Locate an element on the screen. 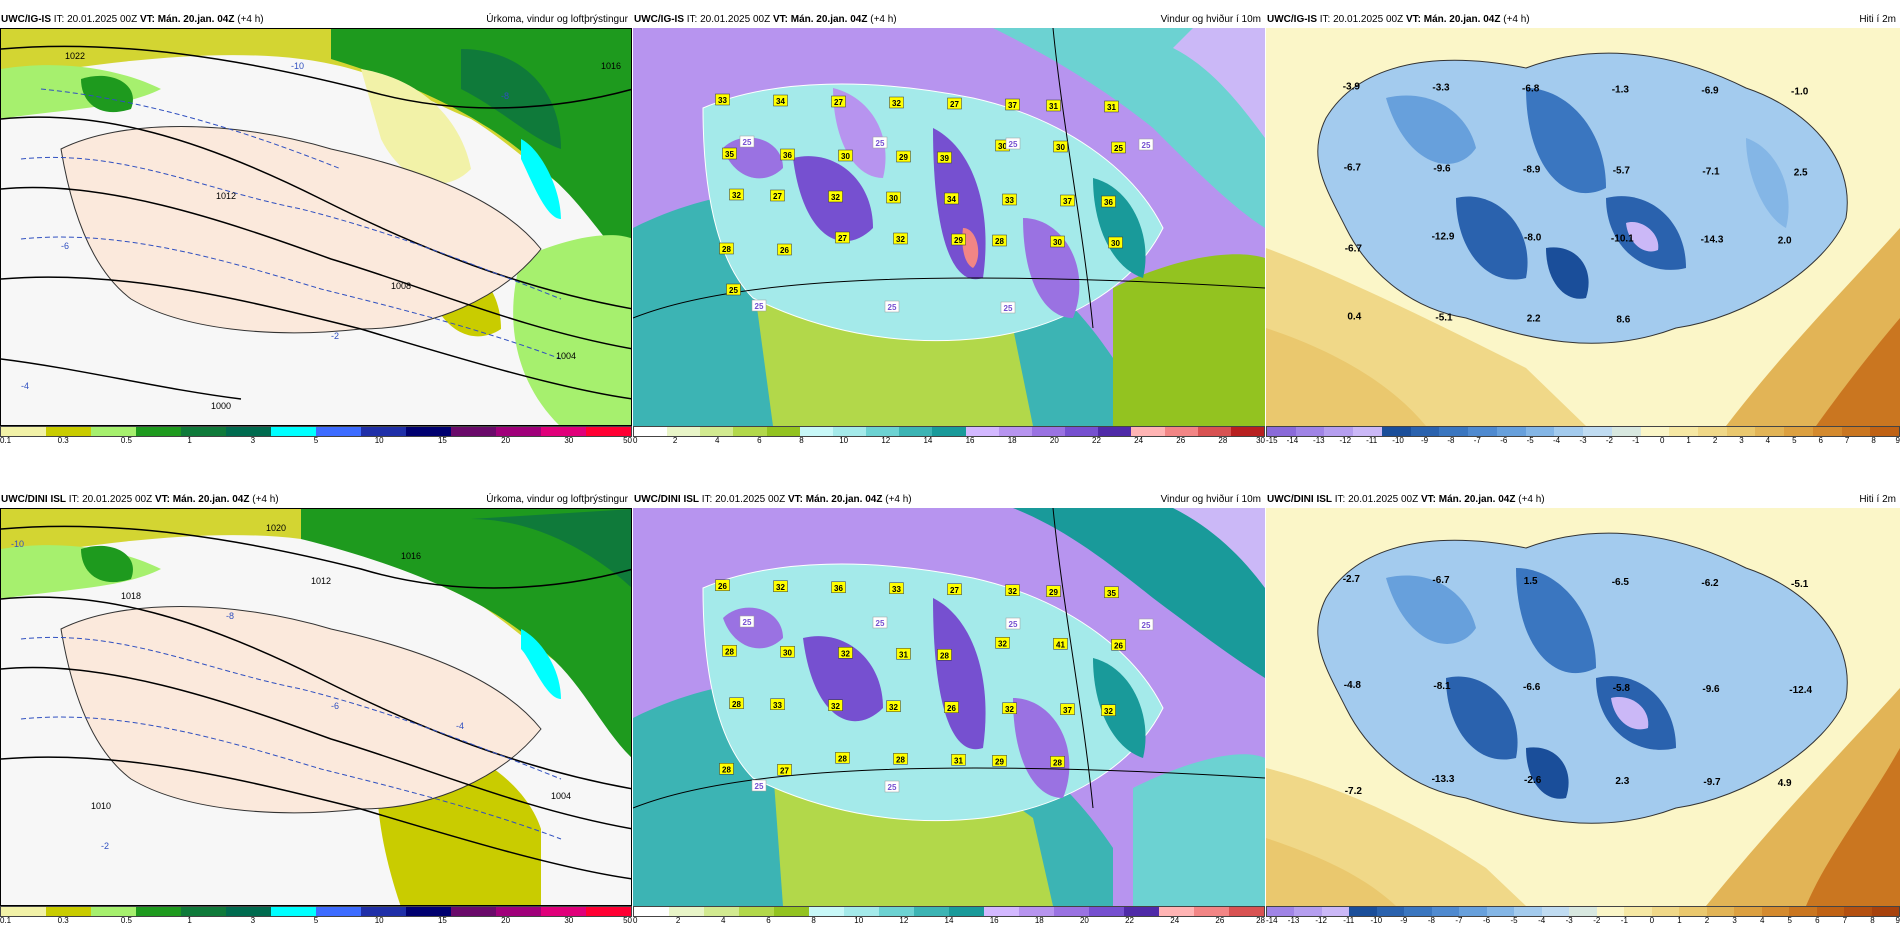  temp-value: 2.3 is located at coordinates (1622, 781).